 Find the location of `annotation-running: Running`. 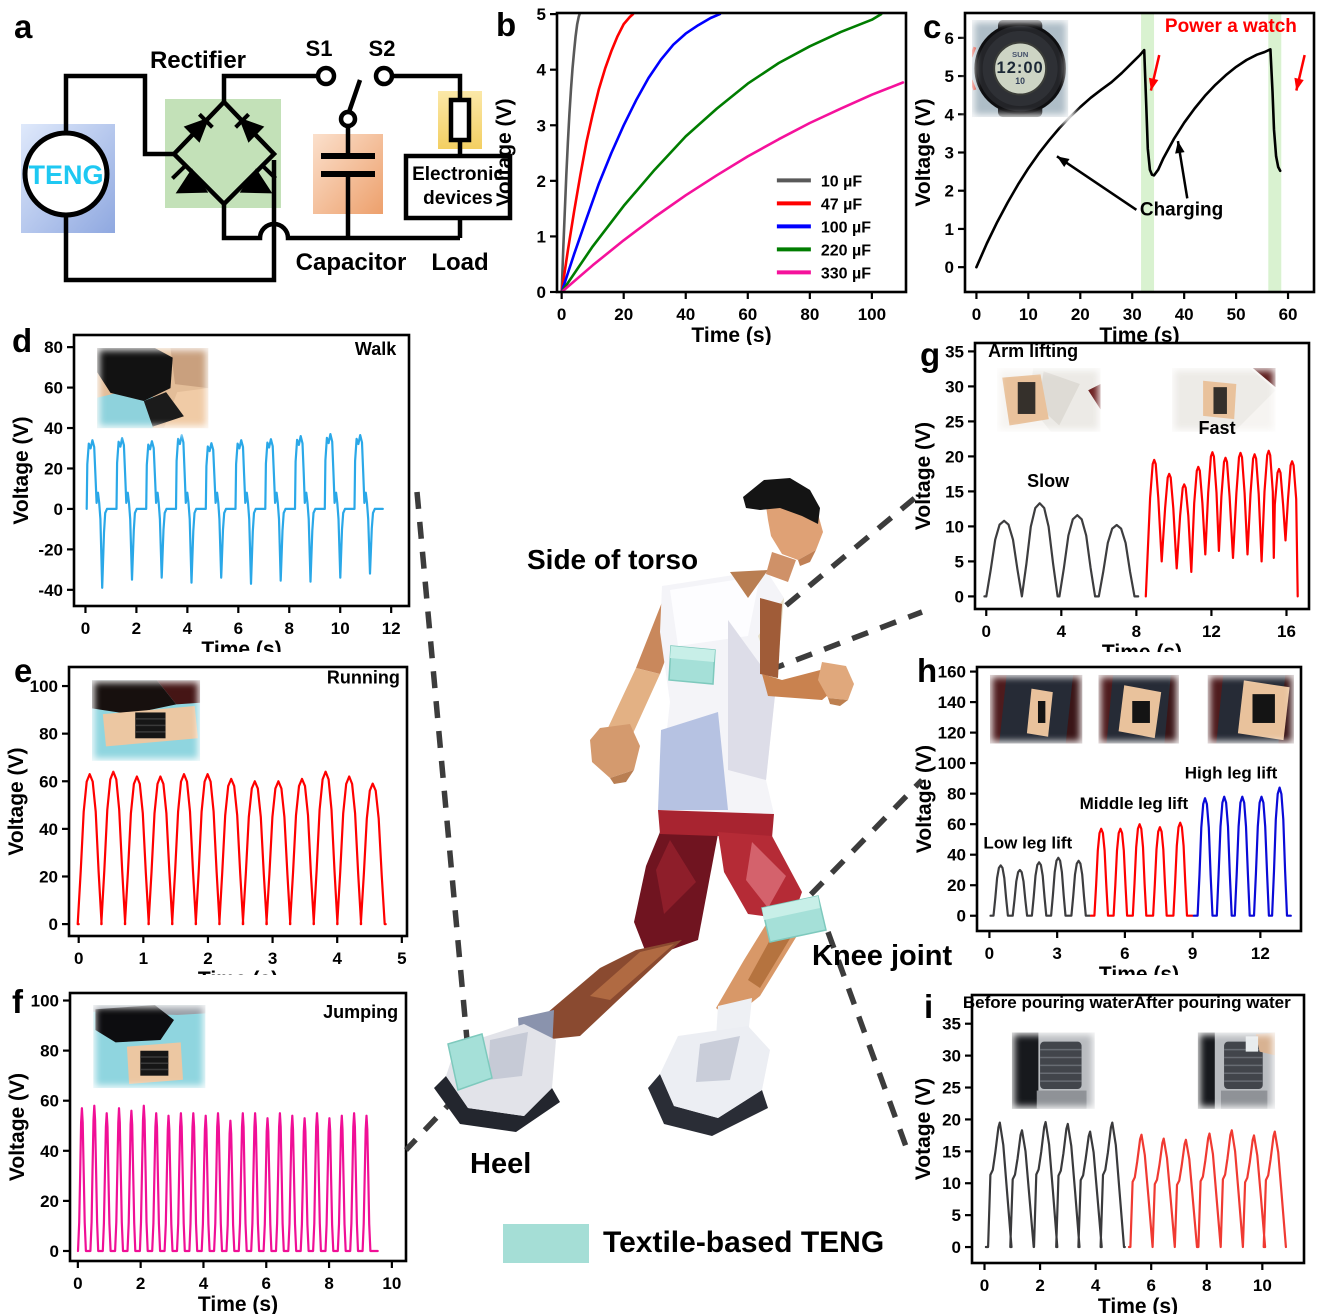

annotation-running: Running is located at coordinates (363, 678).